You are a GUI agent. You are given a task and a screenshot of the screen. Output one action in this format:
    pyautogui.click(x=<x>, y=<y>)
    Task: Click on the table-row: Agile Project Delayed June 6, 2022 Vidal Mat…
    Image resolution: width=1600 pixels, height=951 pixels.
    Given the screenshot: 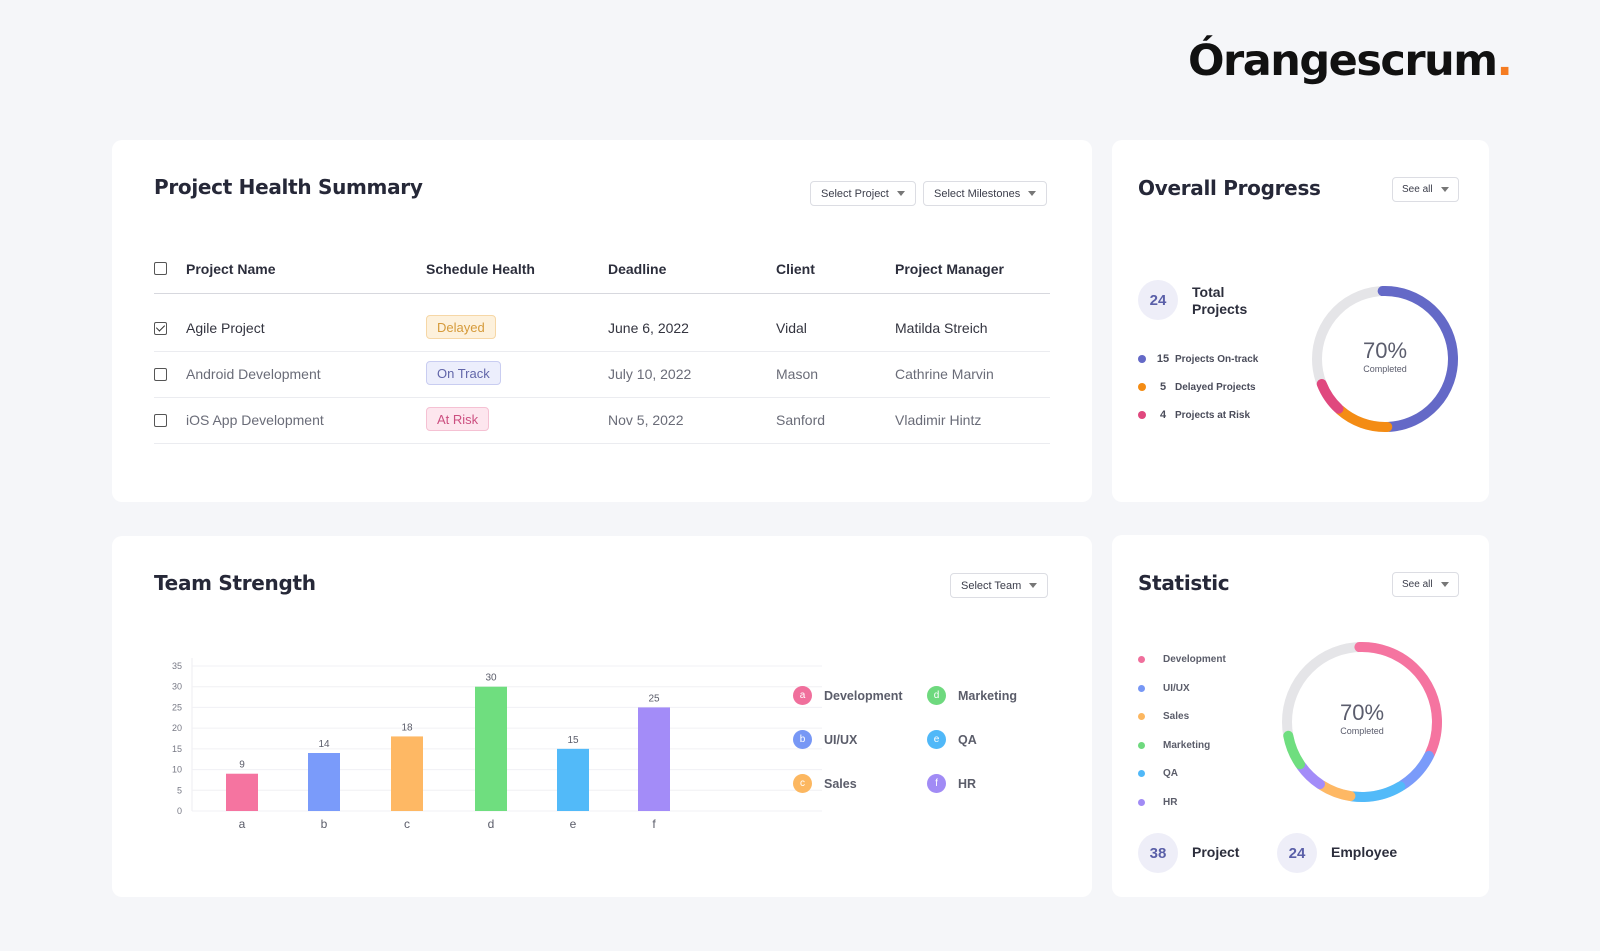 What is the action you would take?
    pyautogui.click(x=602, y=329)
    